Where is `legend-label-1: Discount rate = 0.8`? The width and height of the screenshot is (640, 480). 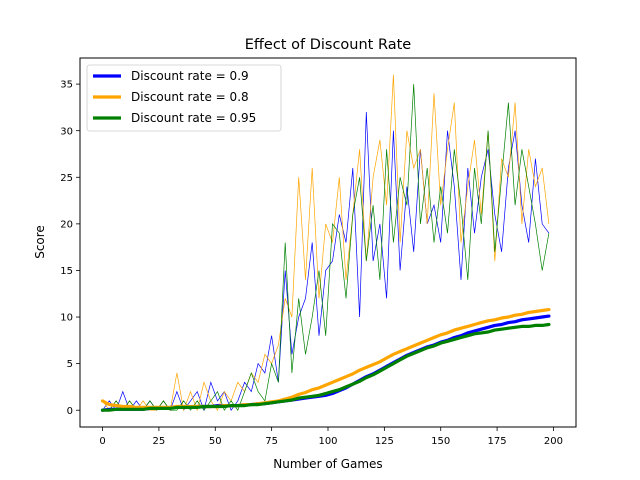
legend-label-1: Discount rate = 0.8 is located at coordinates (190, 97).